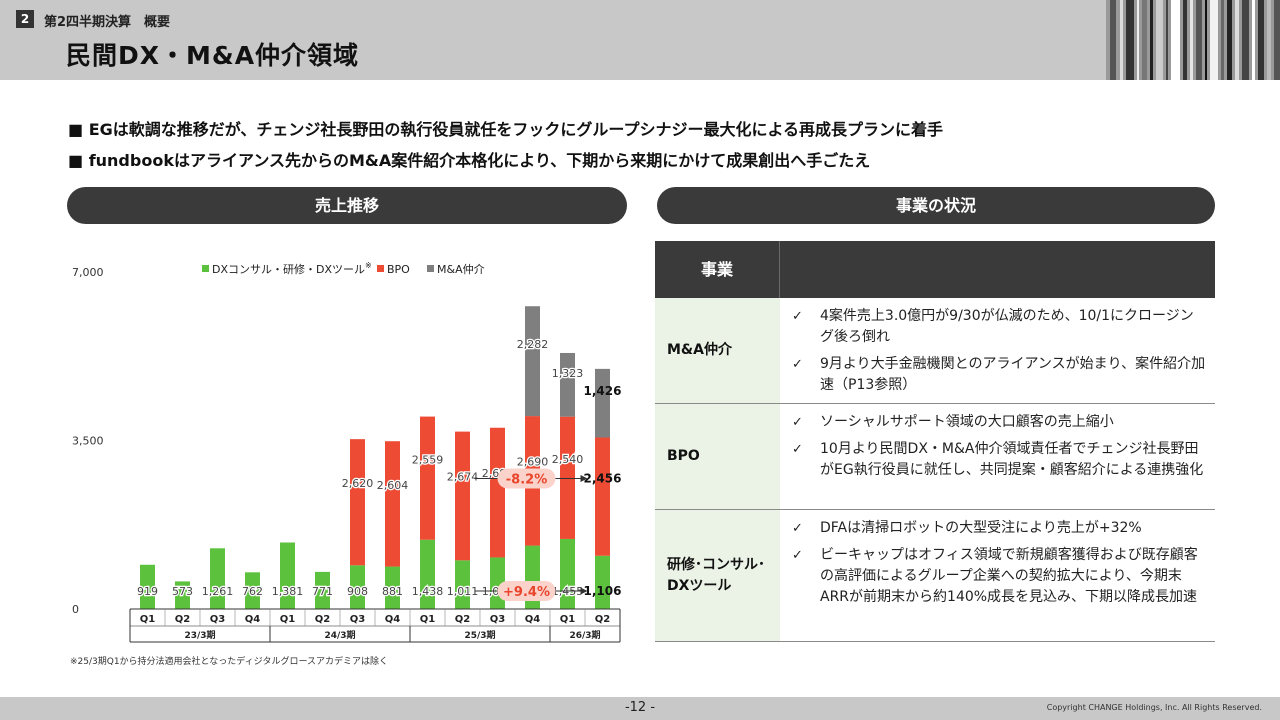 This screenshot has height=720, width=1280. What do you see at coordinates (999, 422) in the screenshot?
I see `list-item: ✓ ソーシャルサポート領域の大口顧客の売上縮小` at bounding box center [999, 422].